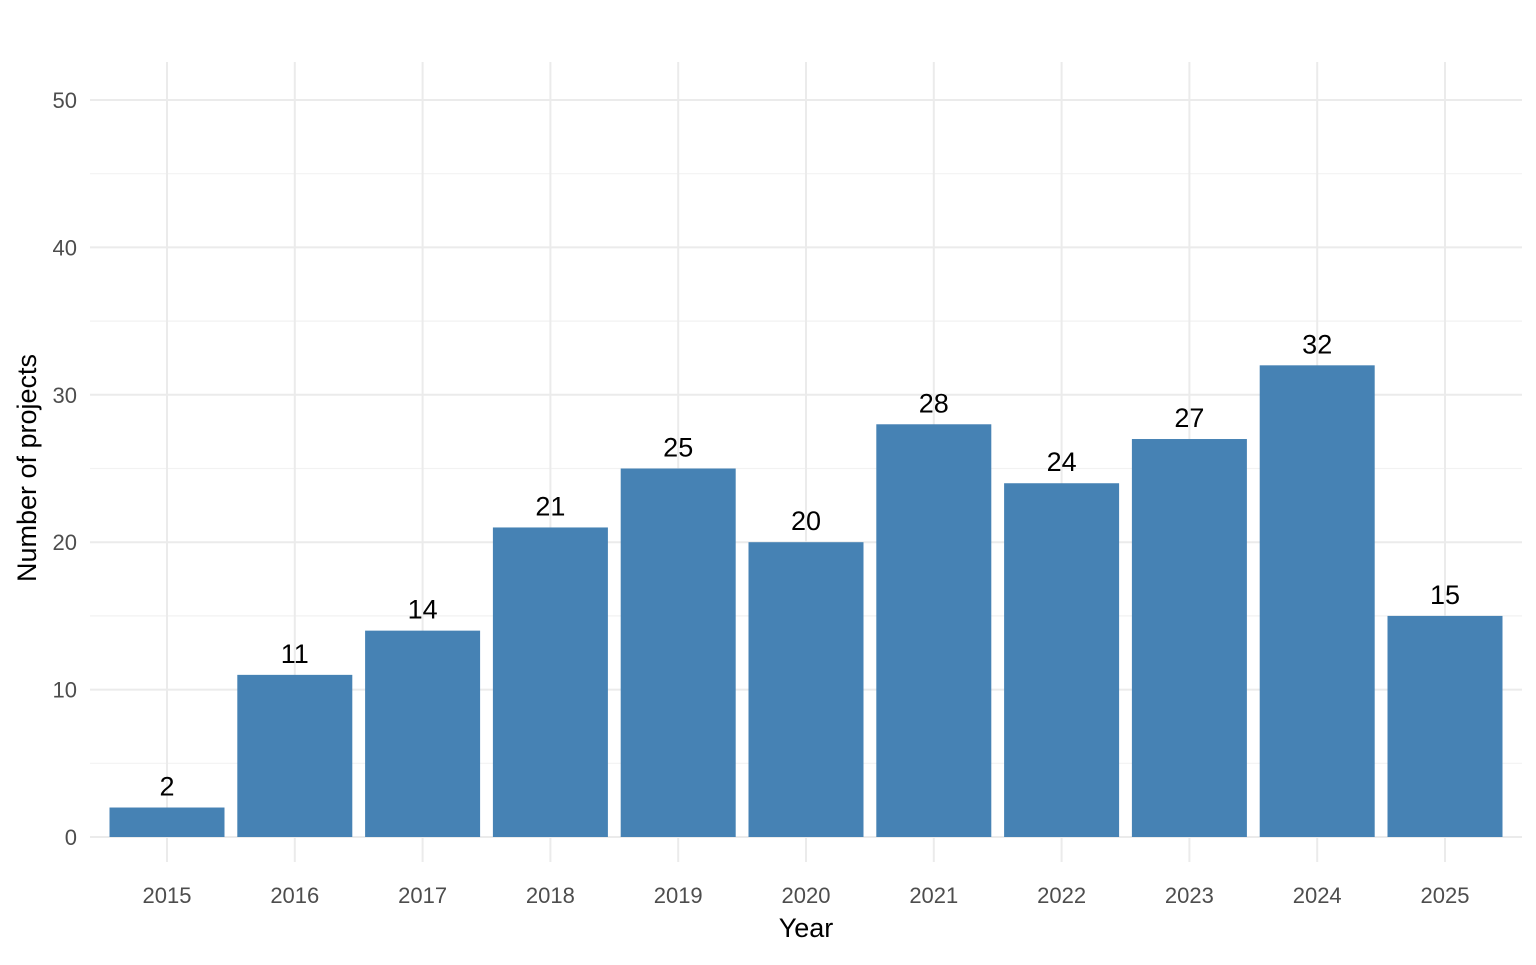  Describe the element at coordinates (1445, 895) in the screenshot. I see `x-tick-label: 2025` at that location.